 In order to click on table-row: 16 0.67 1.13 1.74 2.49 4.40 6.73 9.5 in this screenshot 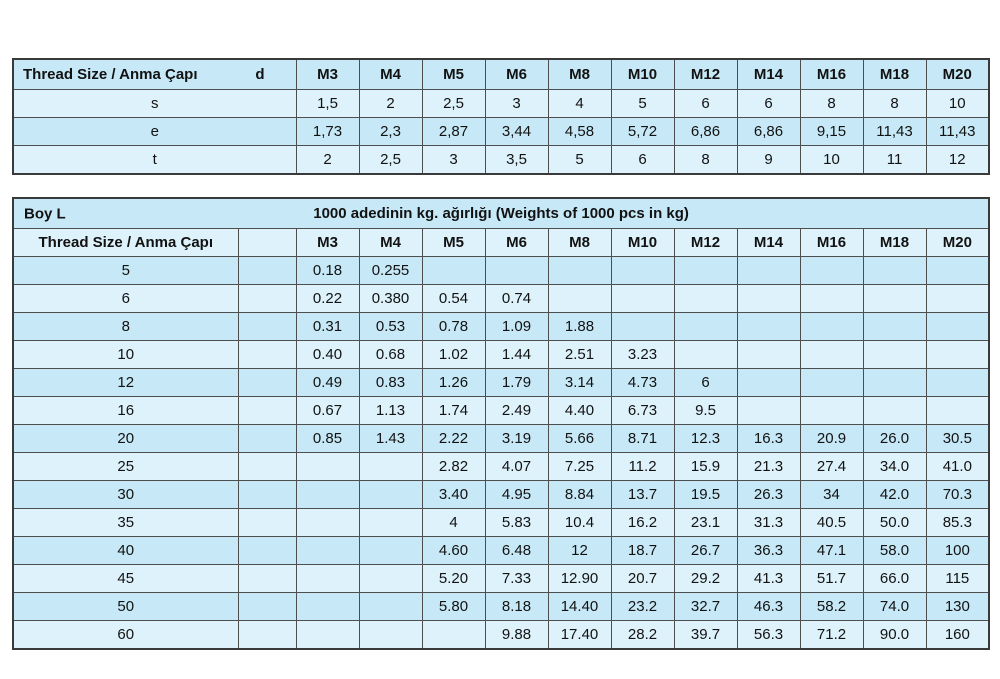, I will do `click(501, 410)`.